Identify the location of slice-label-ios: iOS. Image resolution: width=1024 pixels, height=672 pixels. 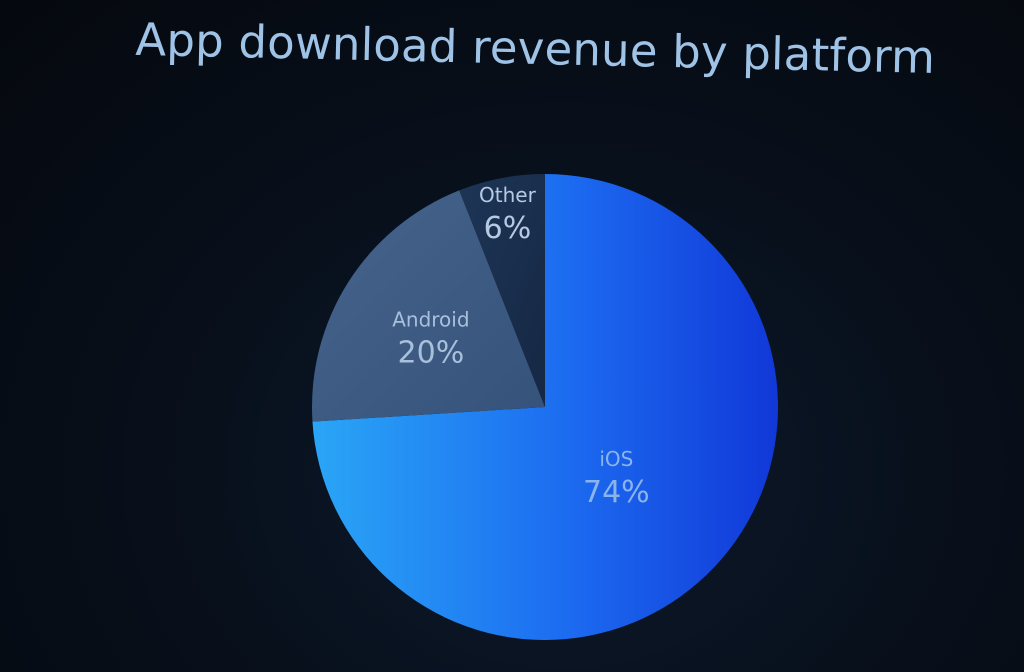
(616, 459).